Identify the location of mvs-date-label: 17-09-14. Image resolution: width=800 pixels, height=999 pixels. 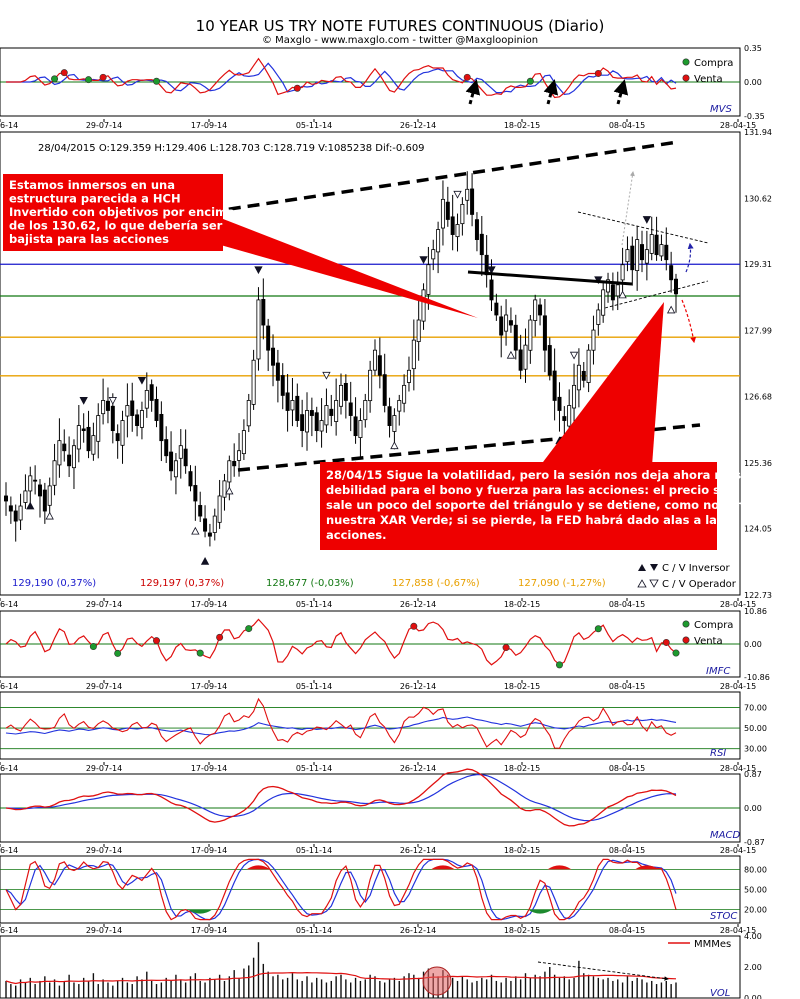
(209, 125).